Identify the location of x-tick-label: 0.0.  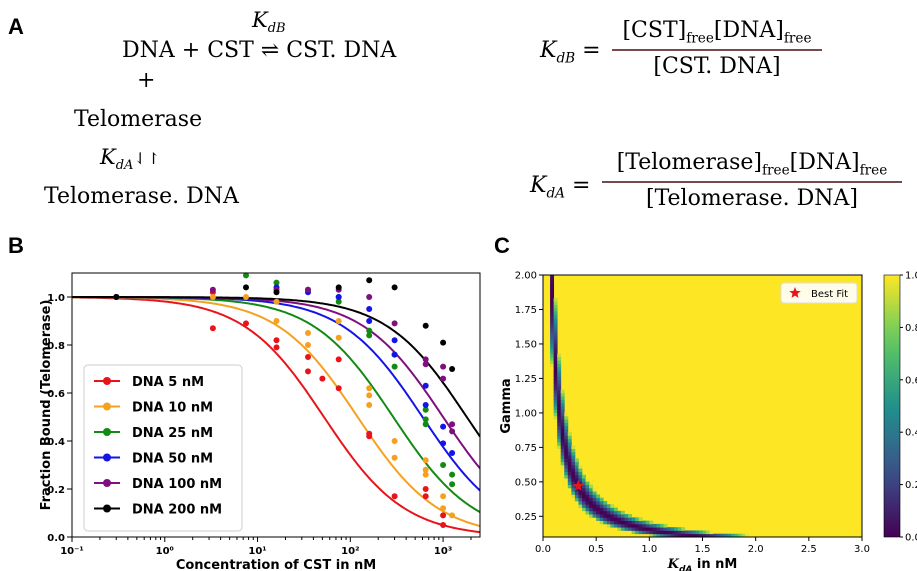
(543, 549).